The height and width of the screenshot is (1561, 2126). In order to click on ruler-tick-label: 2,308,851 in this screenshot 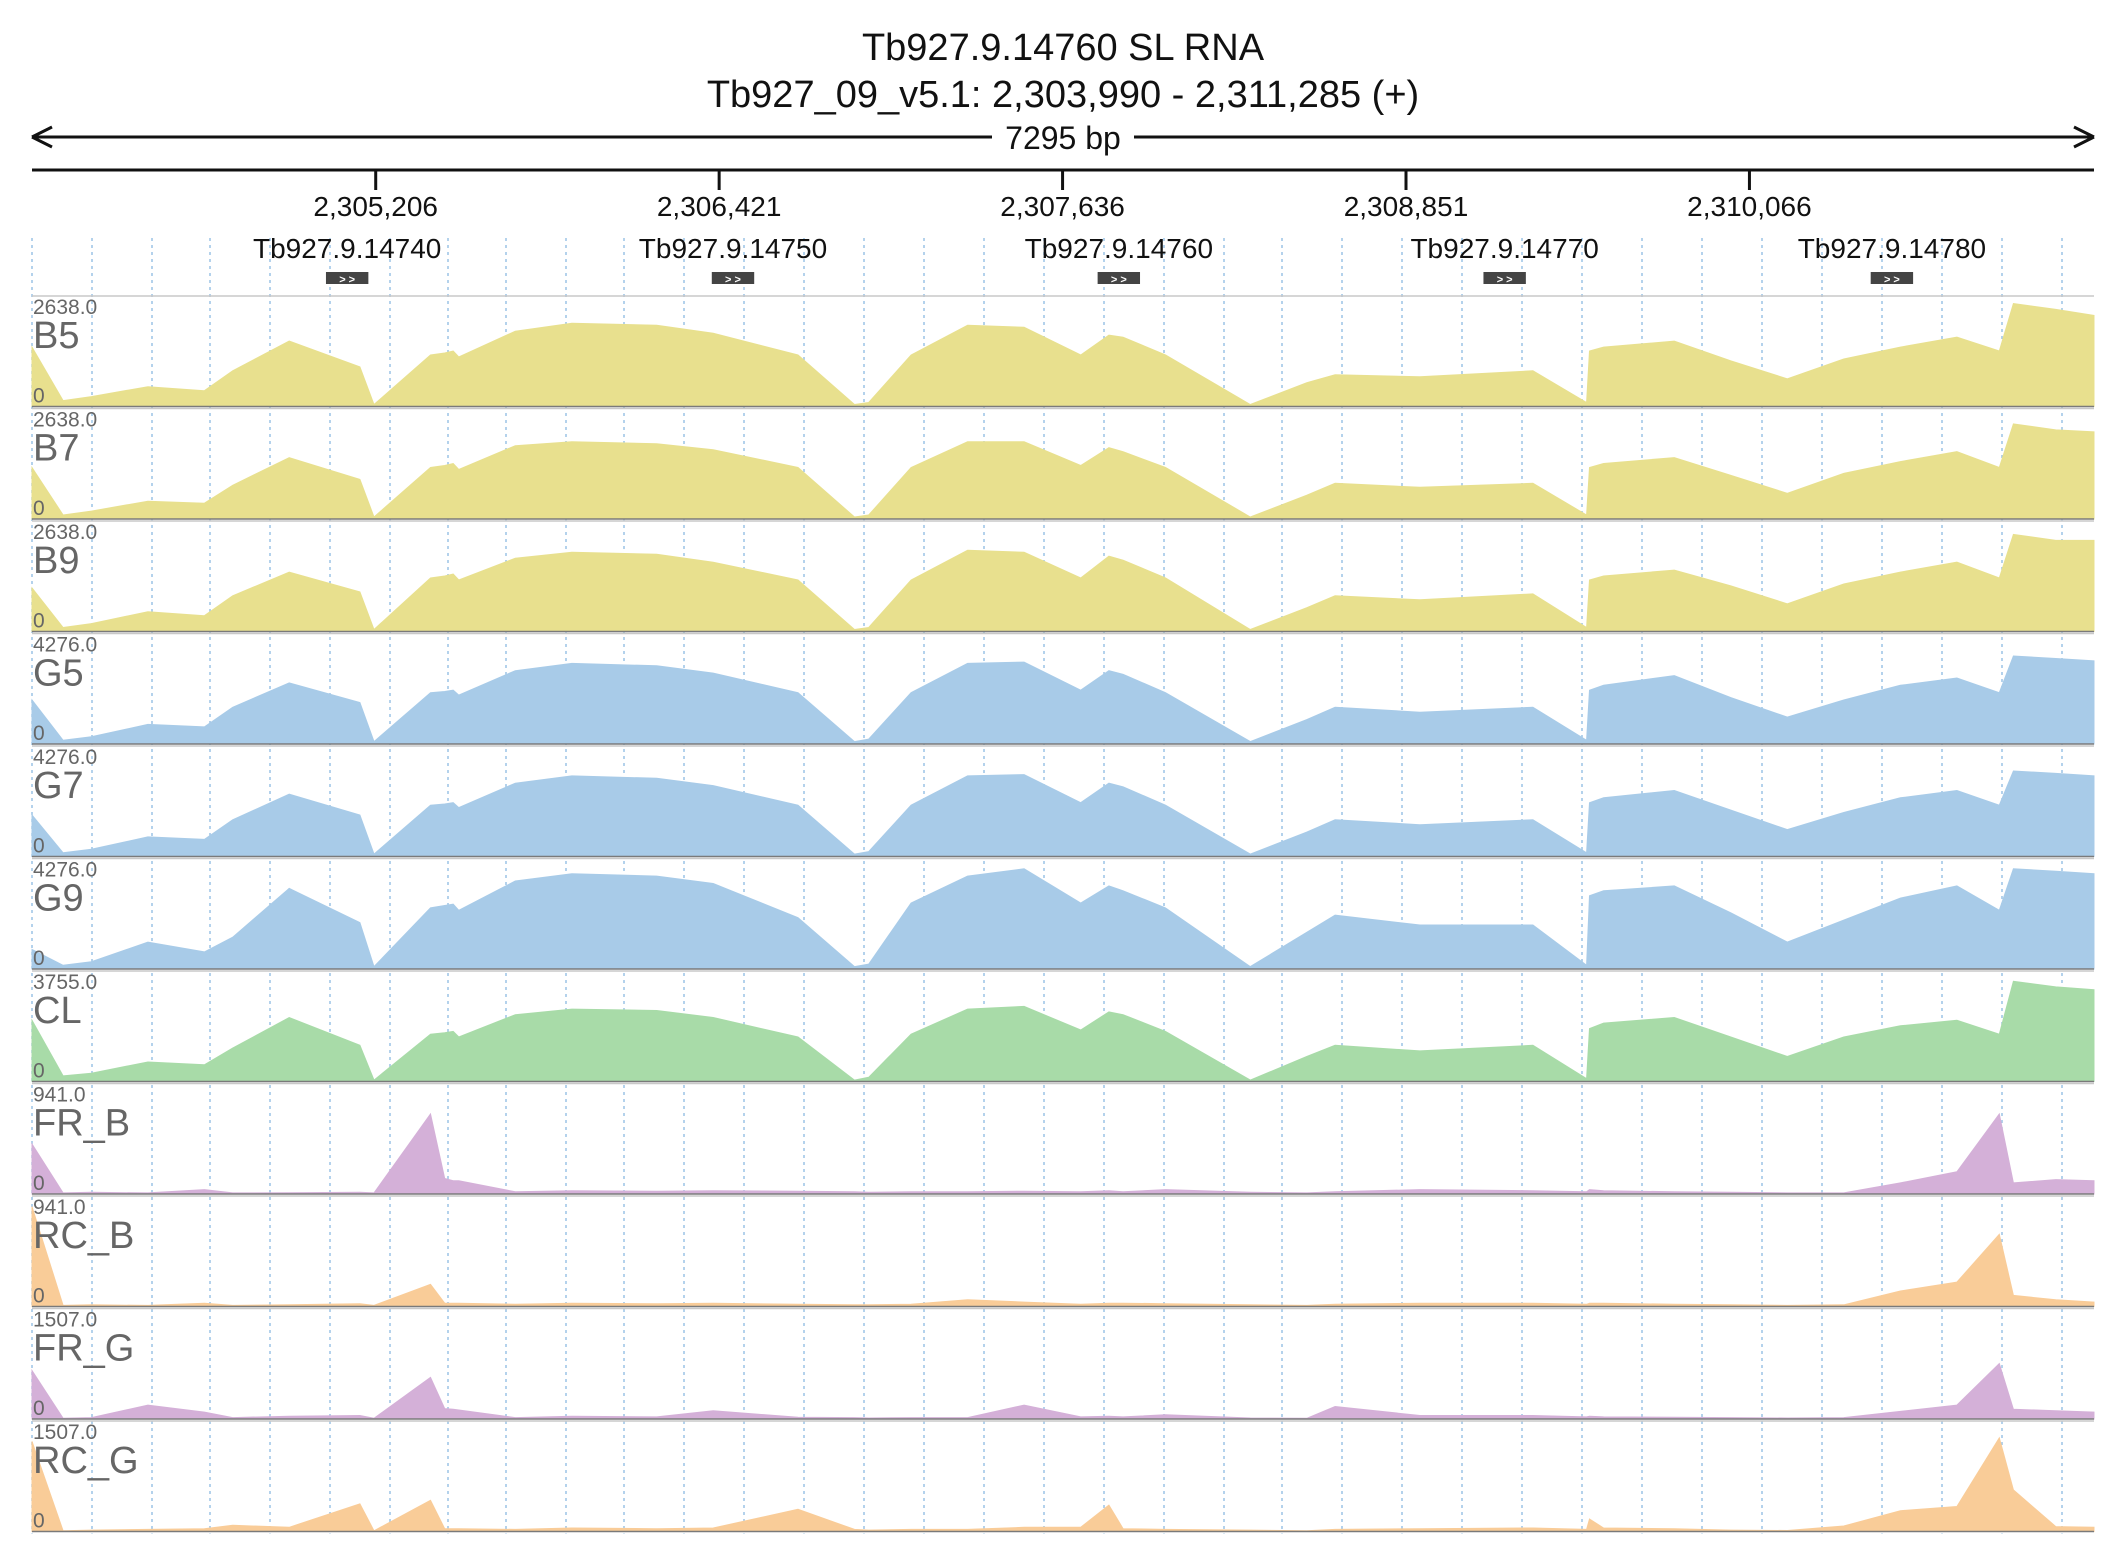, I will do `click(1406, 206)`.